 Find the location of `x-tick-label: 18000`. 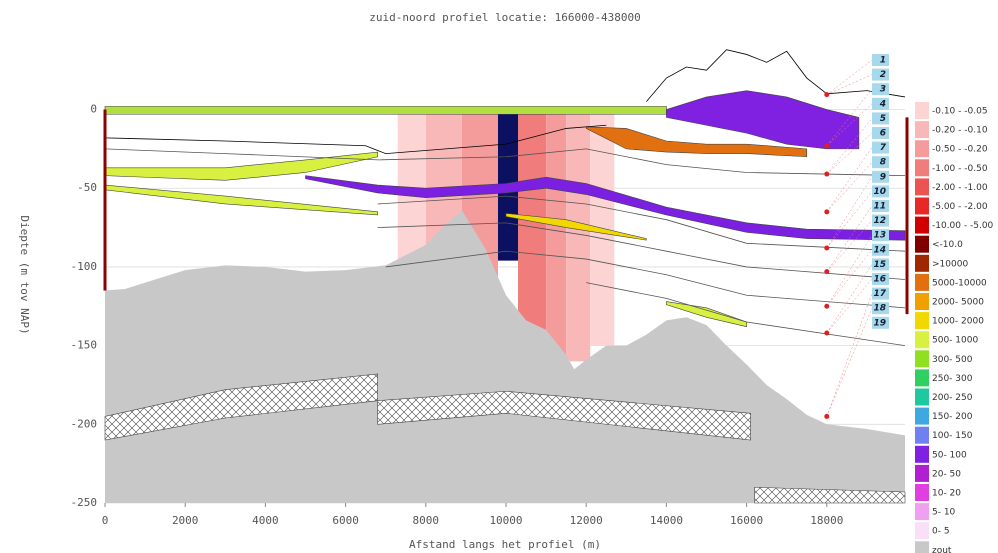

x-tick-label: 18000 is located at coordinates (826, 520).